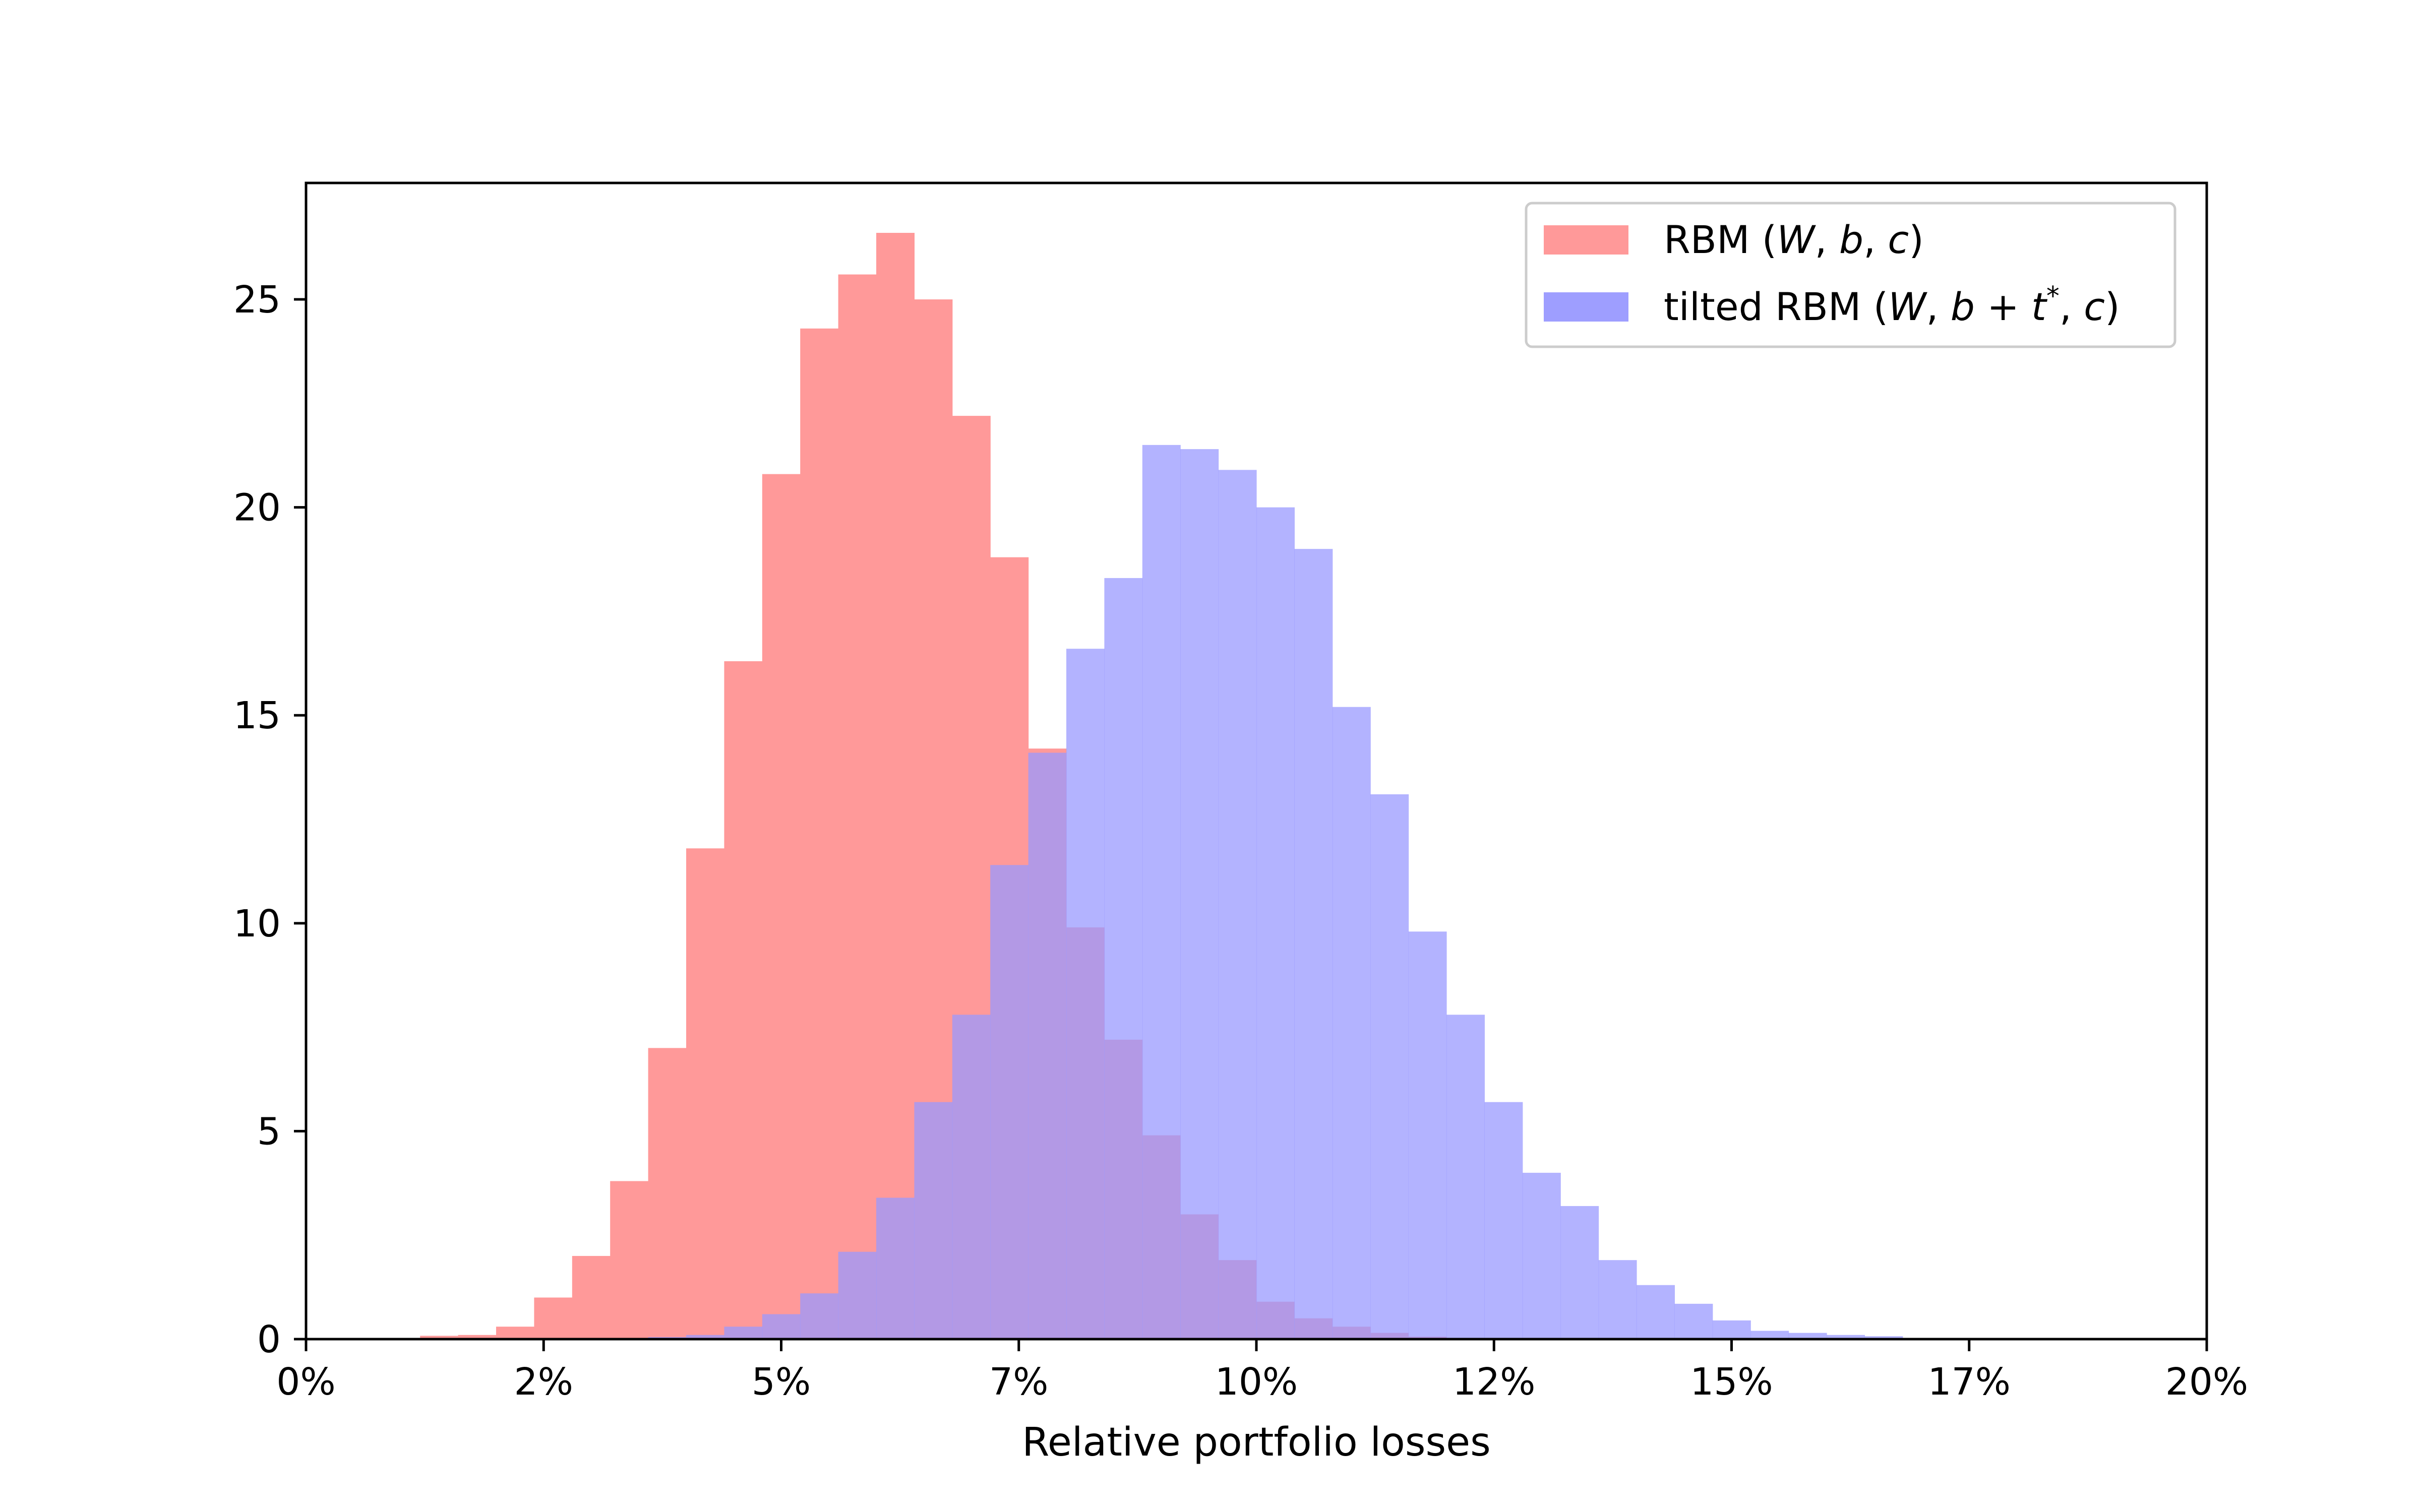 This screenshot has width=2420, height=1512. Describe the element at coordinates (269, 1131) in the screenshot. I see `y-tick-label: 5` at that location.